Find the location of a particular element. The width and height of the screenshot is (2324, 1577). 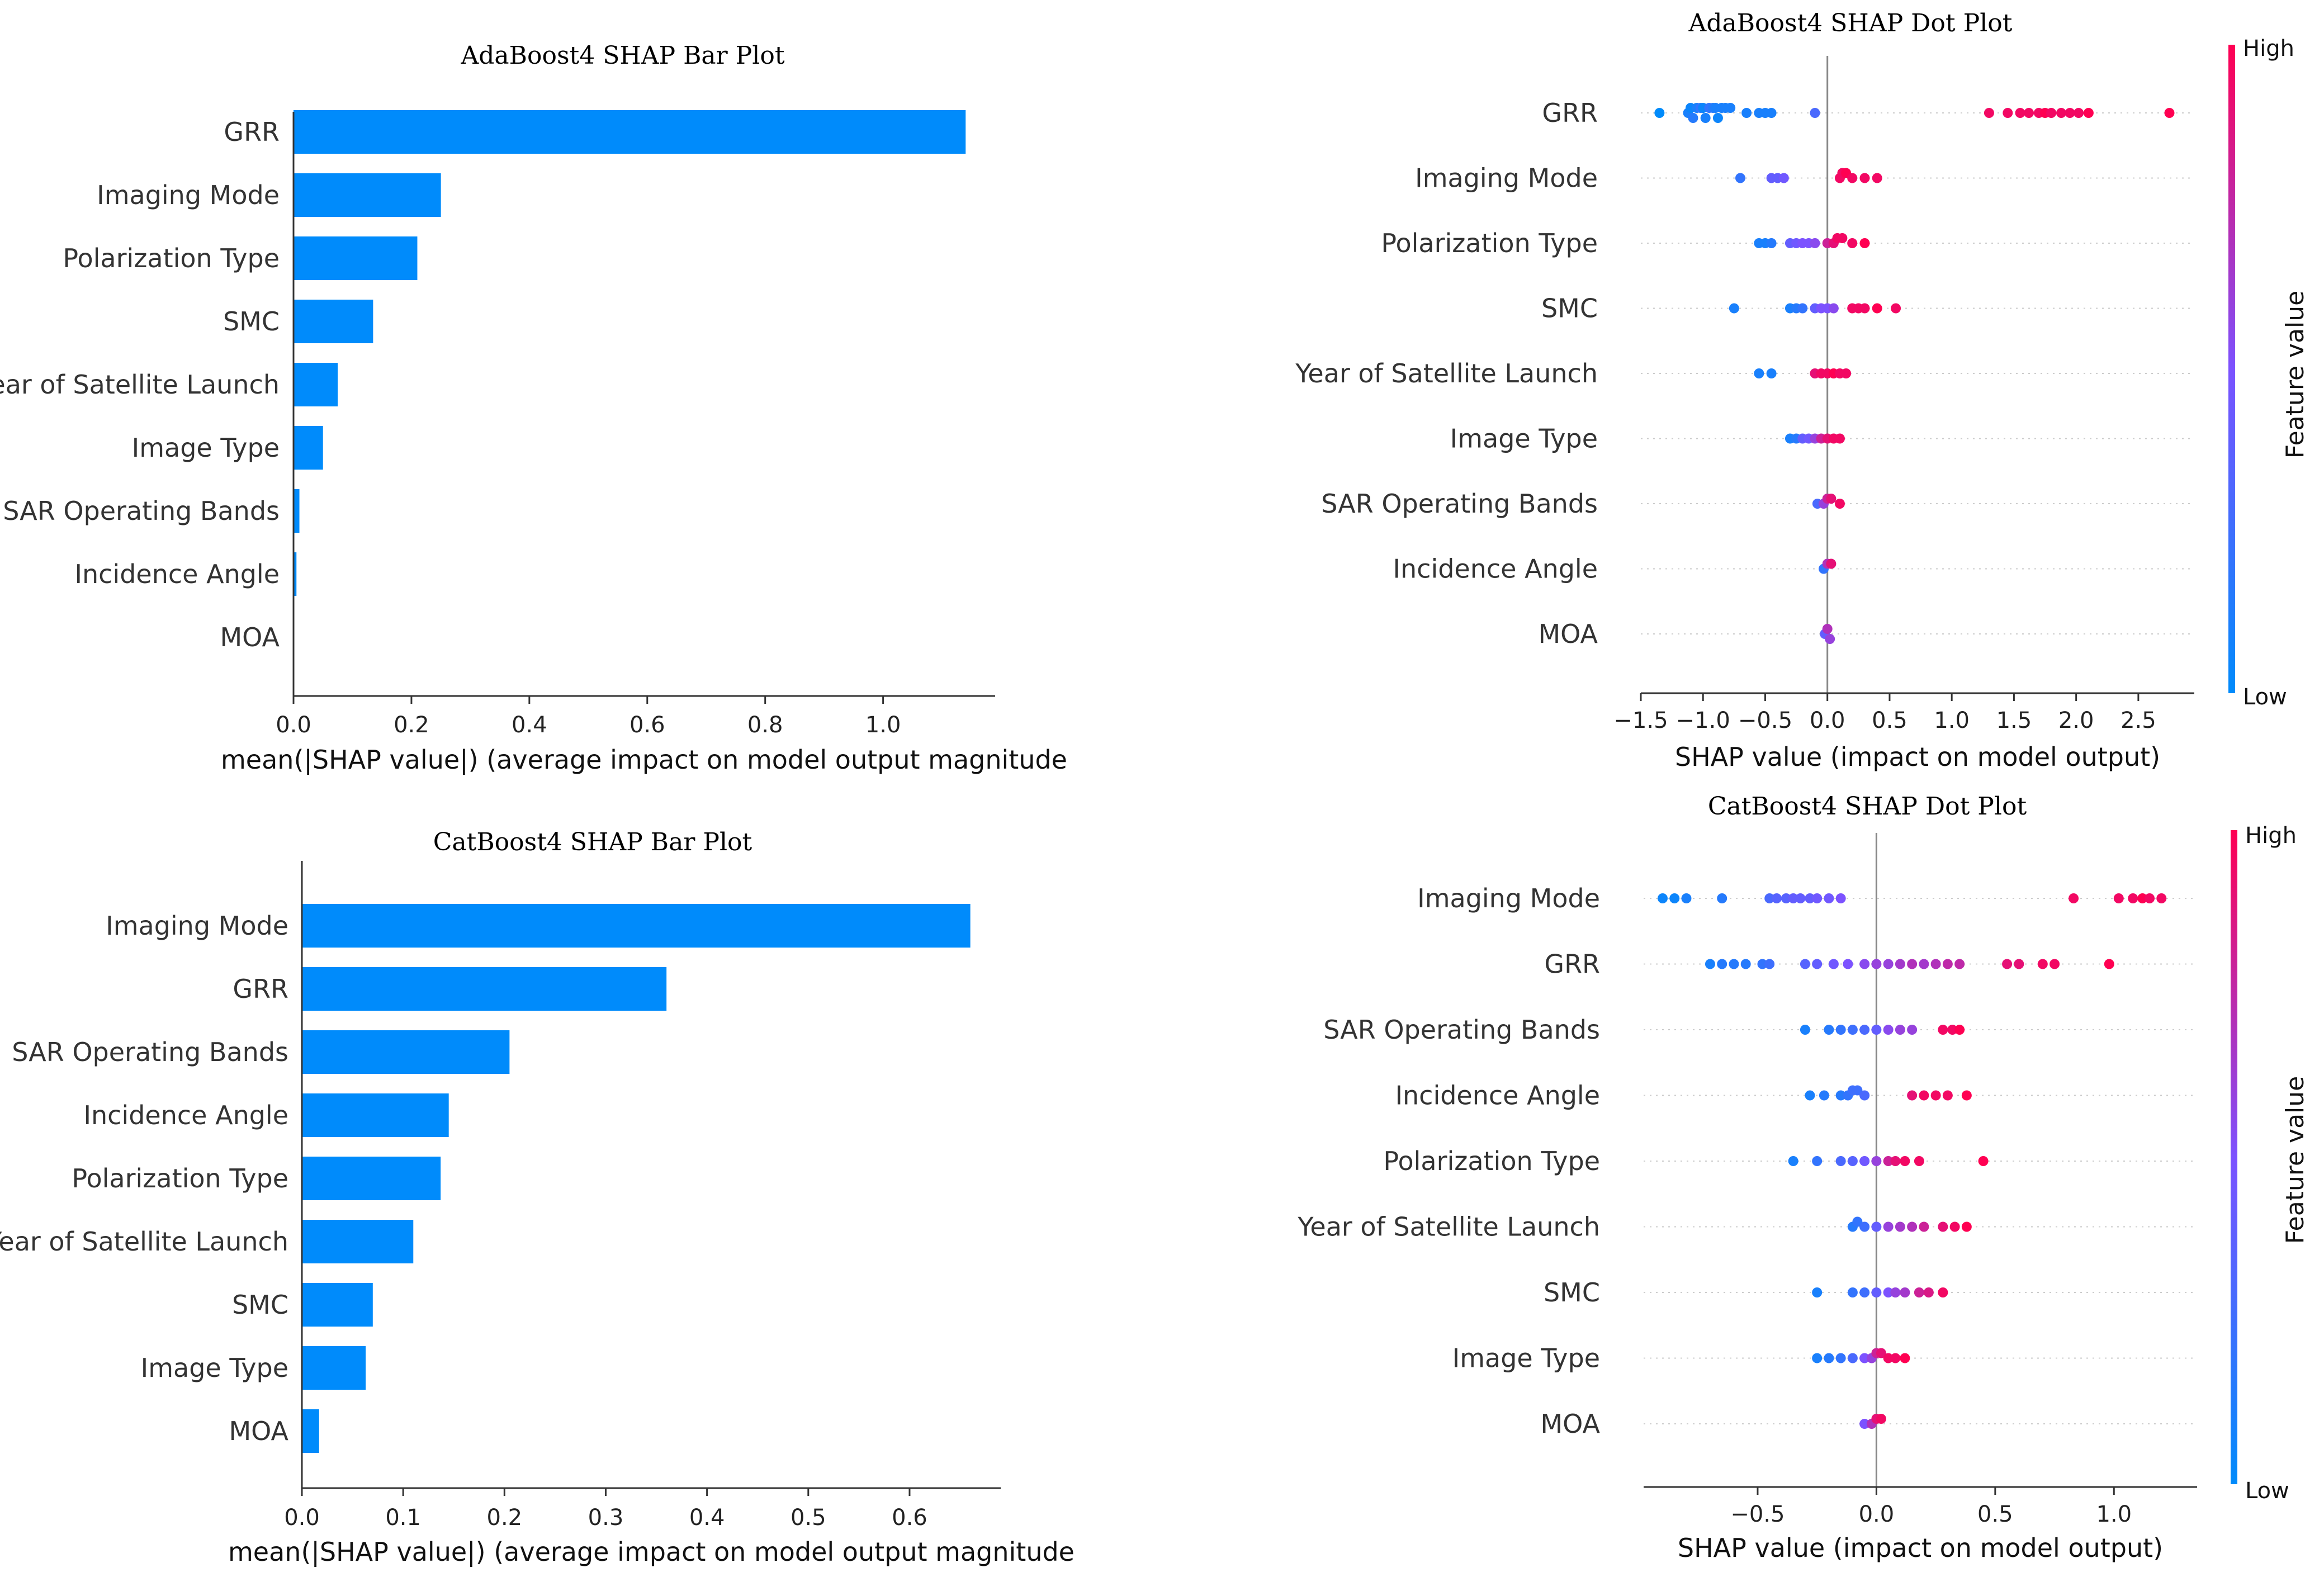

colorbar-title: Feature value is located at coordinates (2295, 1160).